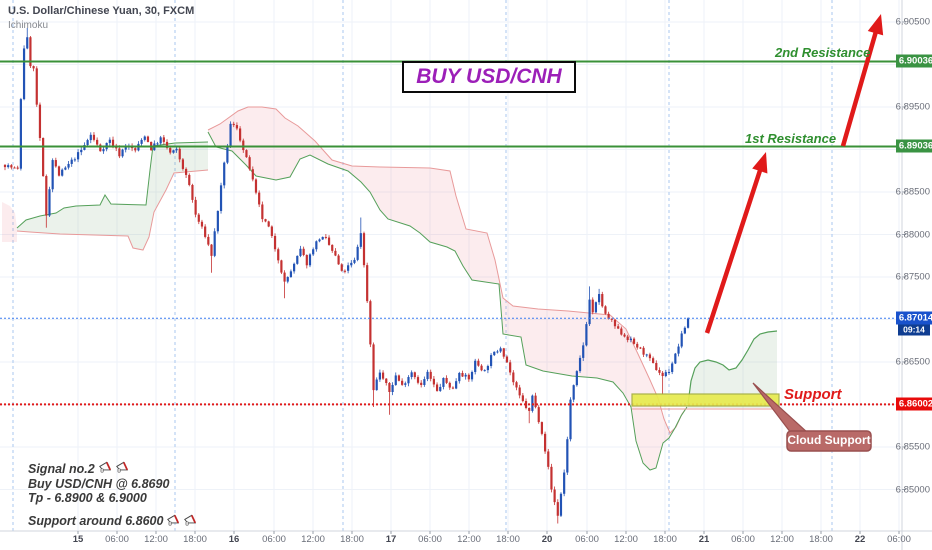 Image resolution: width=932 pixels, height=550 pixels. What do you see at coordinates (96, 521) in the screenshot?
I see `signal-text: Support around 6.8600` at bounding box center [96, 521].